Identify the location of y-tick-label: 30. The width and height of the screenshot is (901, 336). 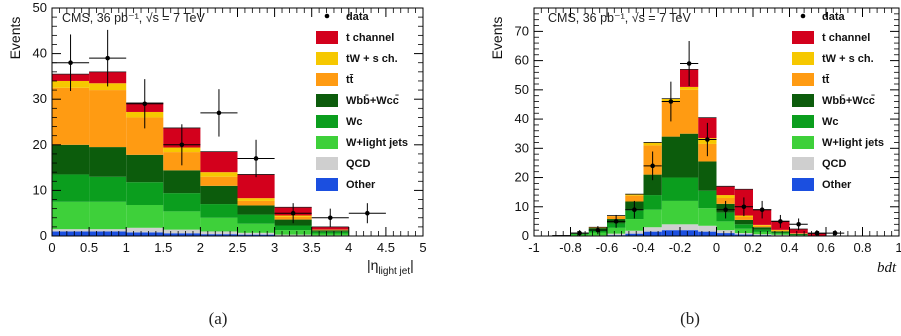
(40, 98).